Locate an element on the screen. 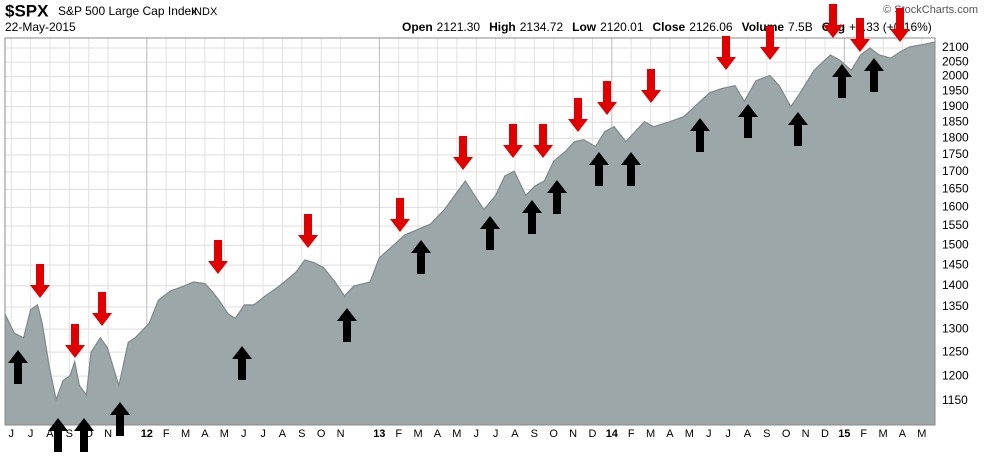 The image size is (984, 465). y-tick-label: 1600 is located at coordinates (955, 207).